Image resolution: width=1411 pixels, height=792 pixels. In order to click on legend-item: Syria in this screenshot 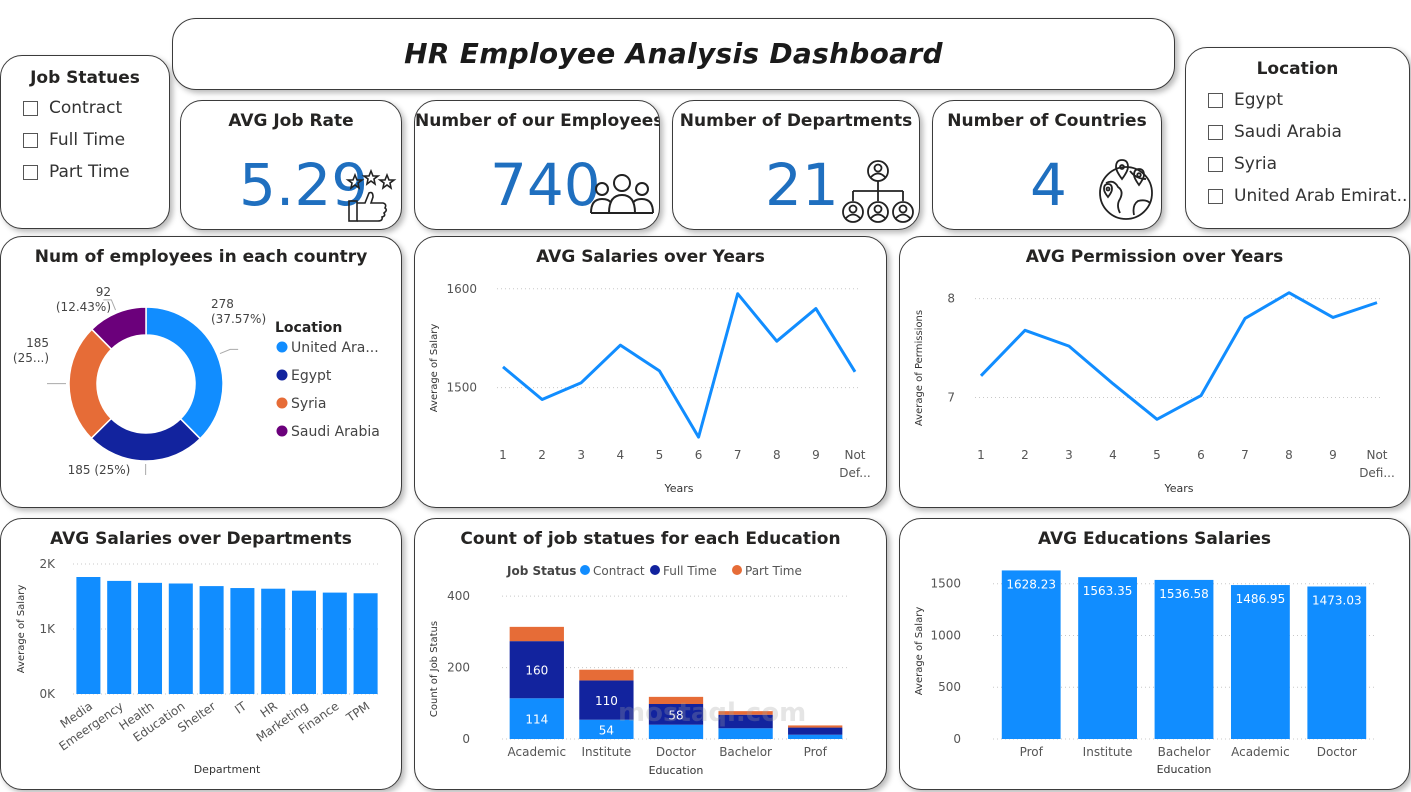, I will do `click(308, 404)`.